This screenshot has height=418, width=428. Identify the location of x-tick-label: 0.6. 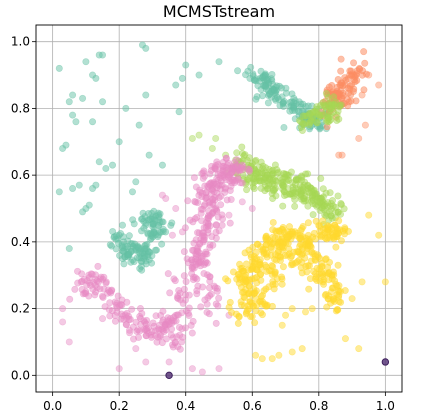
(252, 406).